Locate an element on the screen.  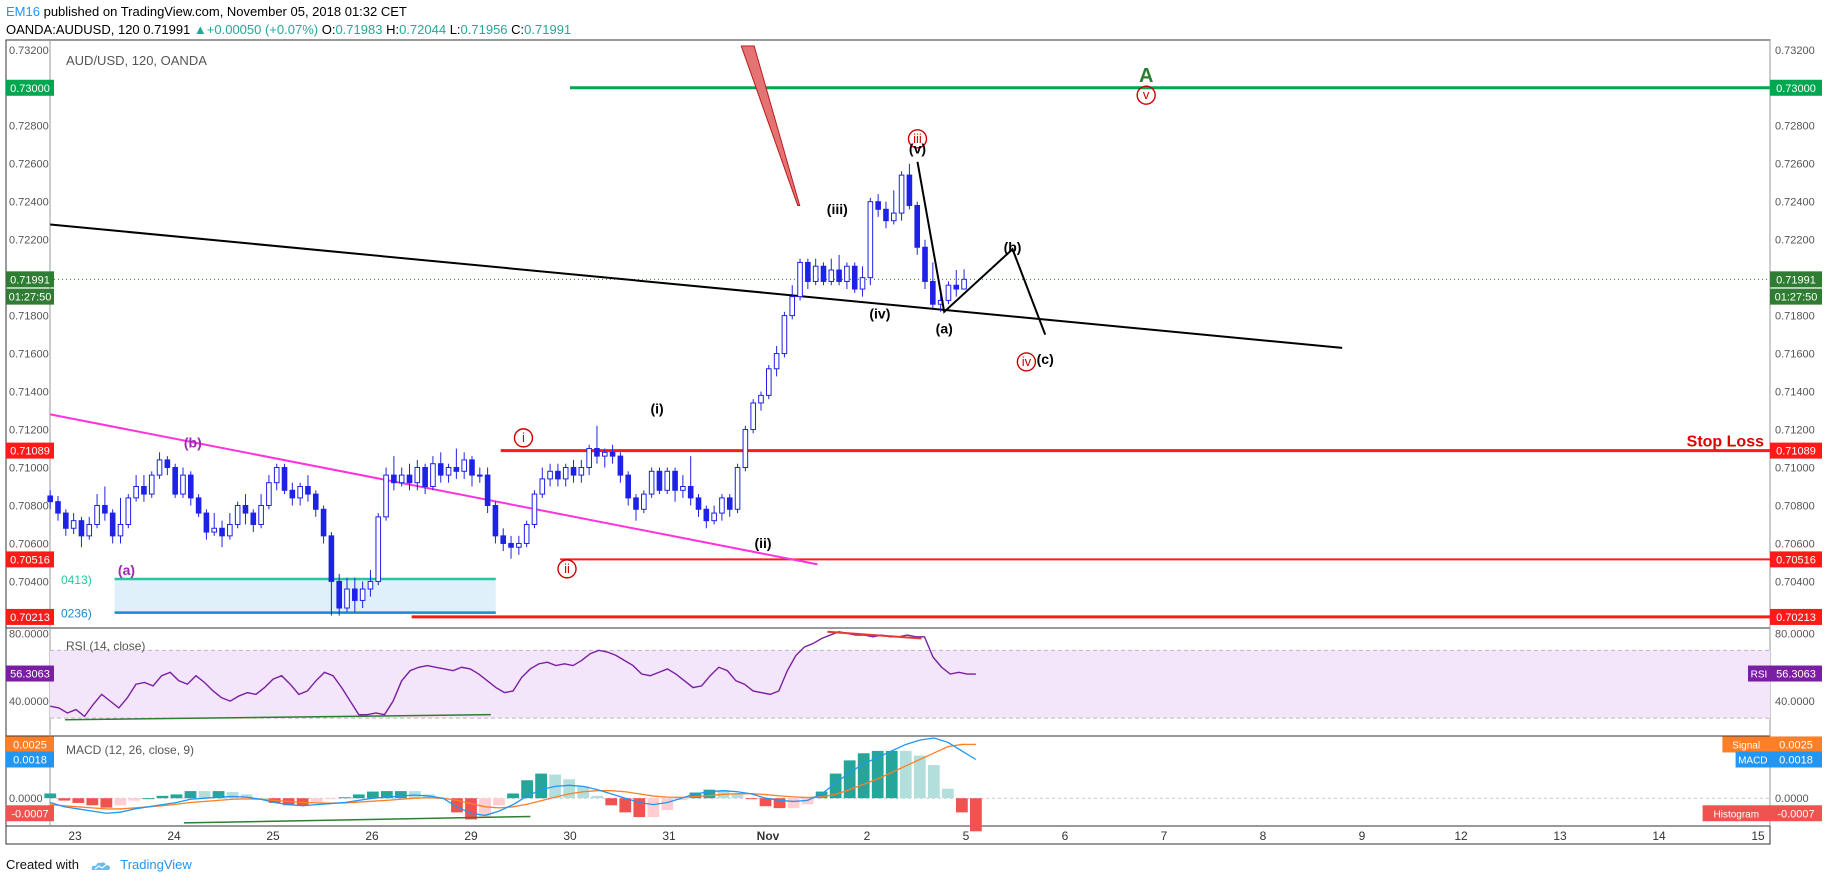
macd-tag-right is located at coordinates (1796, 759).